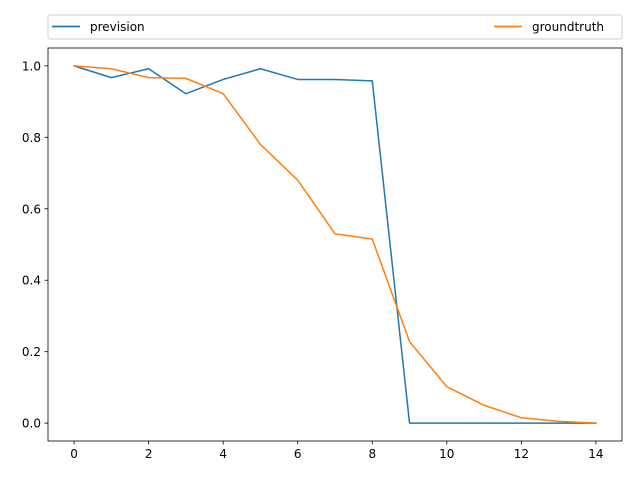 Image resolution: width=640 pixels, height=480 pixels. I want to click on x-tick-label: 12, so click(521, 454).